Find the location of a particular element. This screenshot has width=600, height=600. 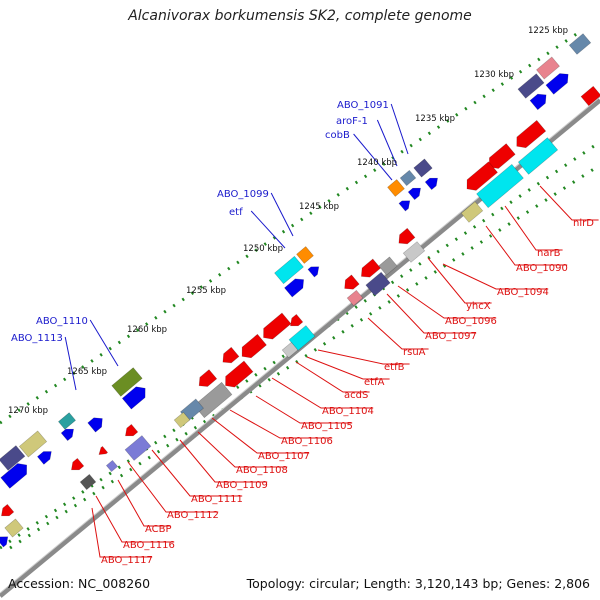

accession-text: Accession: NC_008260 is located at coordinates (79, 583).